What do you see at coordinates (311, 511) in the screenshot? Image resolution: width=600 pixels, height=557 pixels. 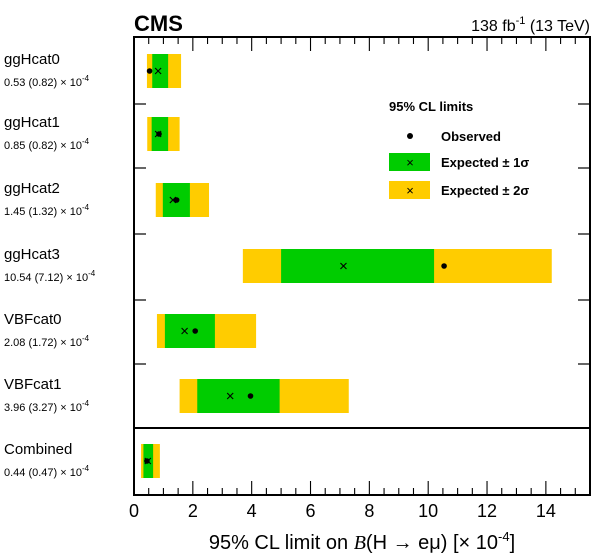 I see `xtick-label-6: 6` at bounding box center [311, 511].